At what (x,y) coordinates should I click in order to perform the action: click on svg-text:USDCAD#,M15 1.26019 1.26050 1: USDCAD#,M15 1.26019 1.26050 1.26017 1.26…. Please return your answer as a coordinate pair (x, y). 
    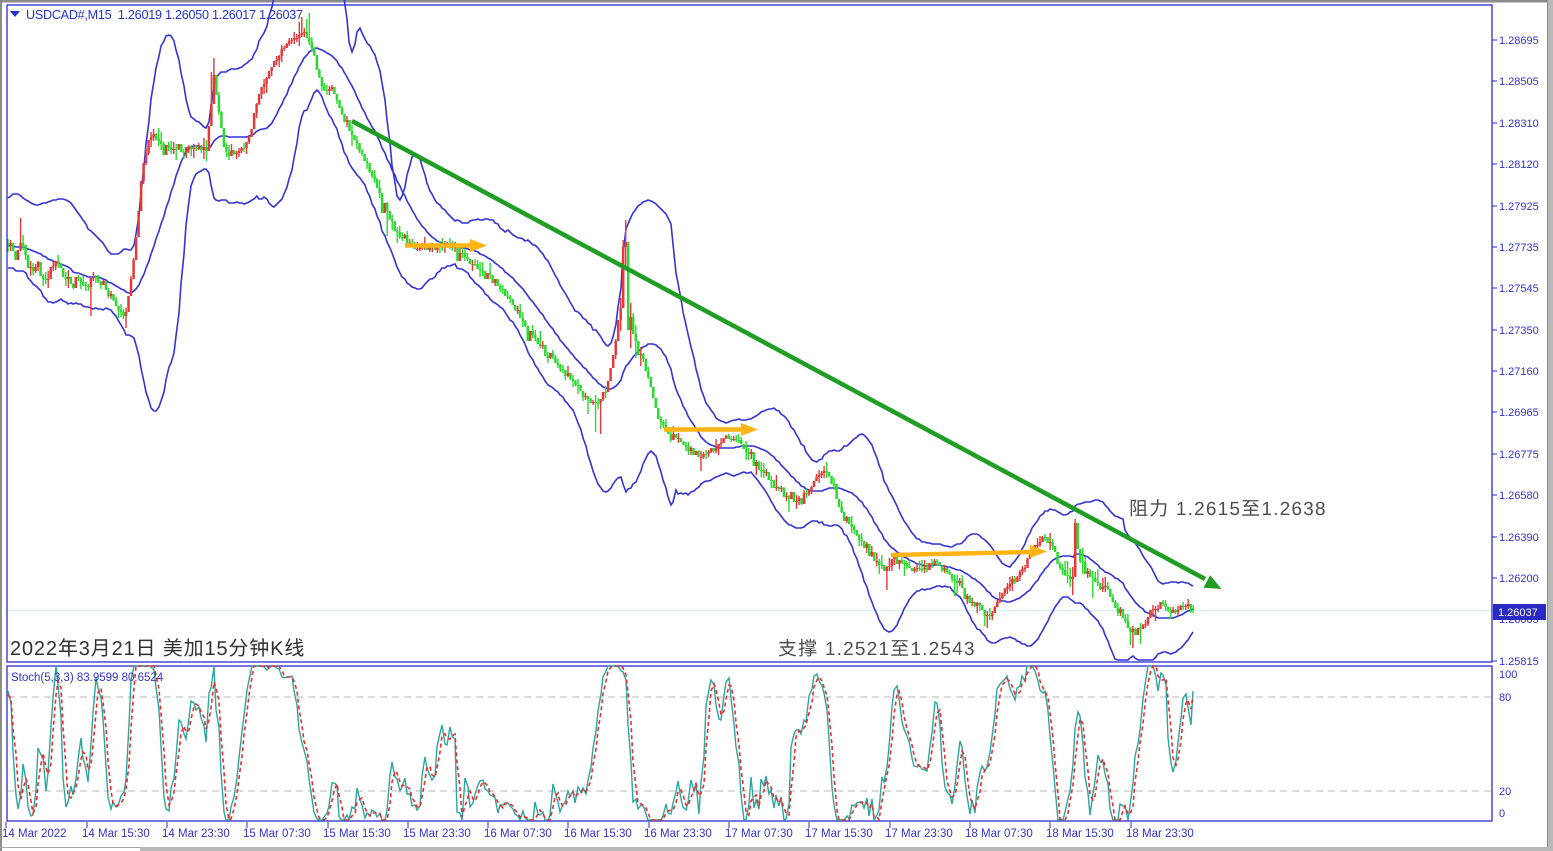
    Looking at the image, I should click on (164, 15).